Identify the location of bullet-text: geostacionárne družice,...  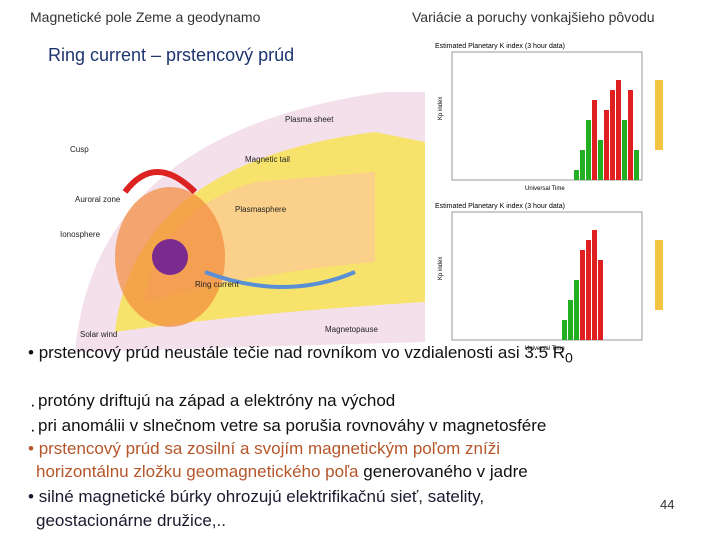
(131, 520).